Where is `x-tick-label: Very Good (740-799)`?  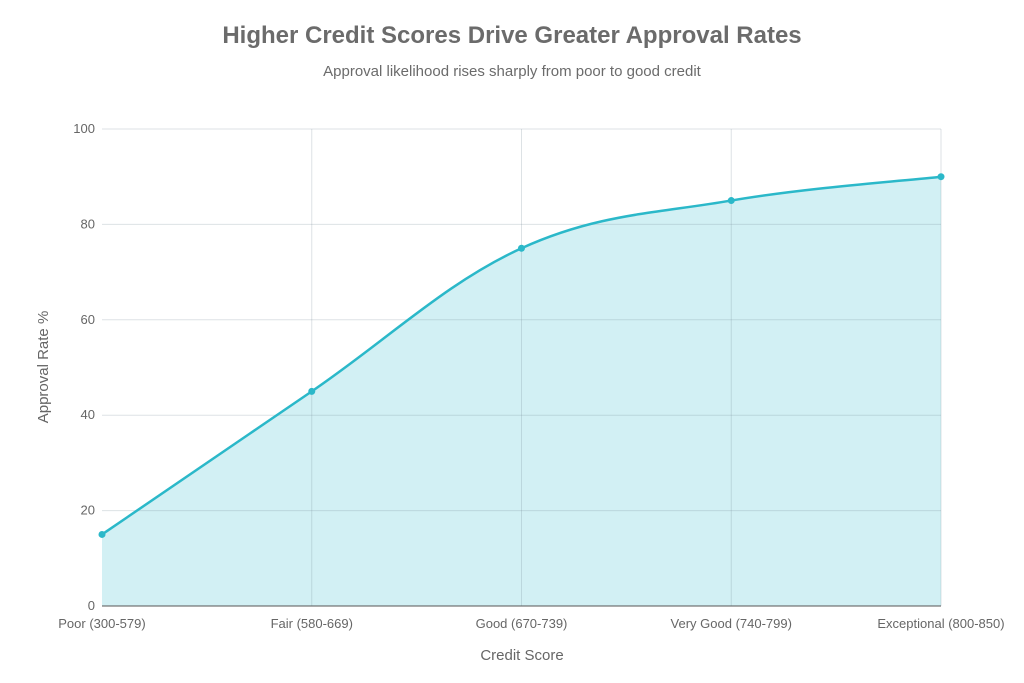 x-tick-label: Very Good (740-799) is located at coordinates (731, 623).